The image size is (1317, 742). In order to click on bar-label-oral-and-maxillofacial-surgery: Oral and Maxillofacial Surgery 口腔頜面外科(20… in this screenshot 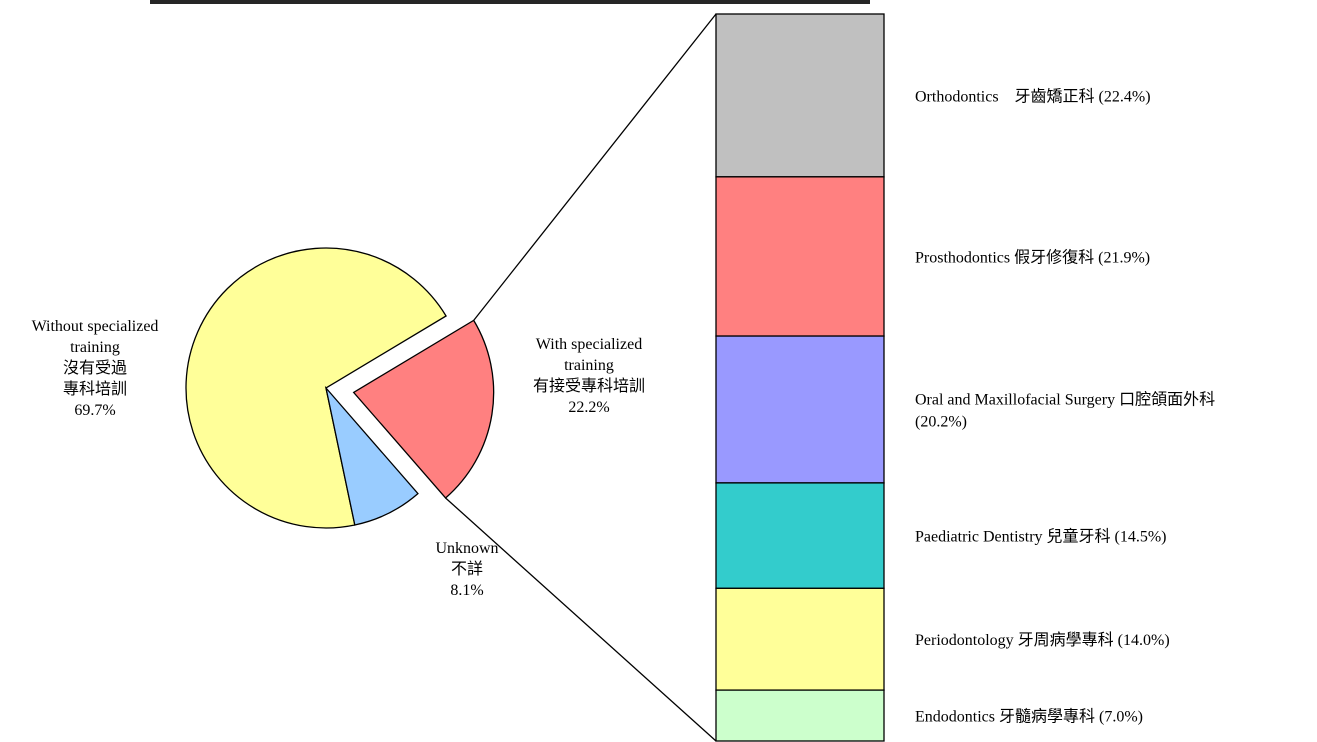, I will do `click(1065, 410)`.